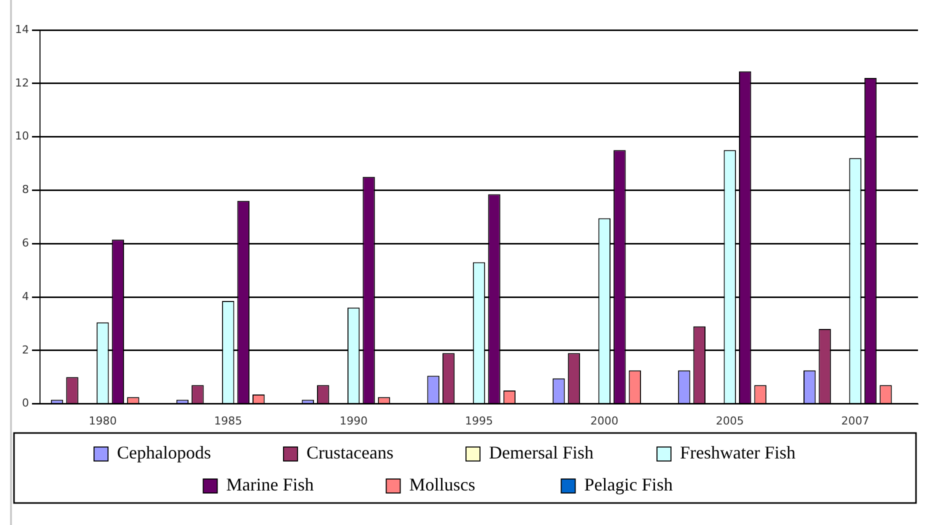 Image resolution: width=938 pixels, height=525 pixels. I want to click on legend-label: Cephalopods, so click(193, 452).